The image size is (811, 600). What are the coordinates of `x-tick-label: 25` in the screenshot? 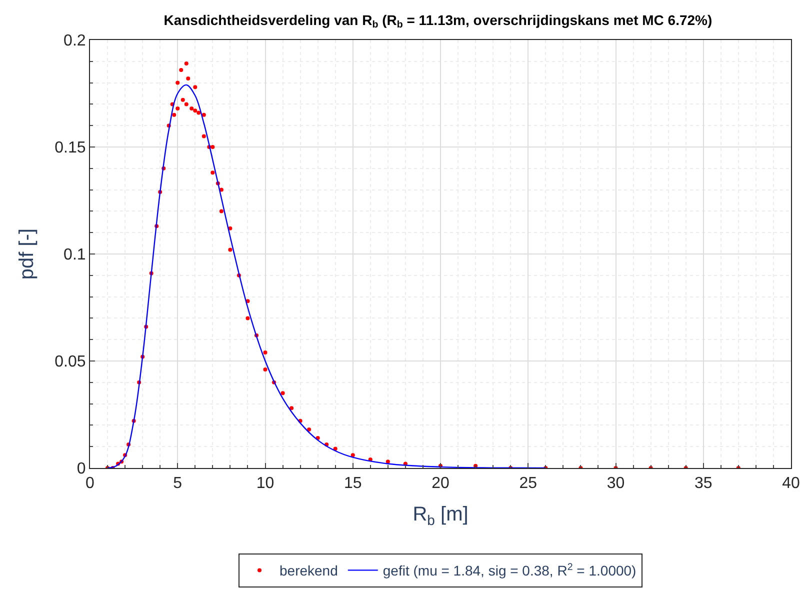 It's located at (528, 483).